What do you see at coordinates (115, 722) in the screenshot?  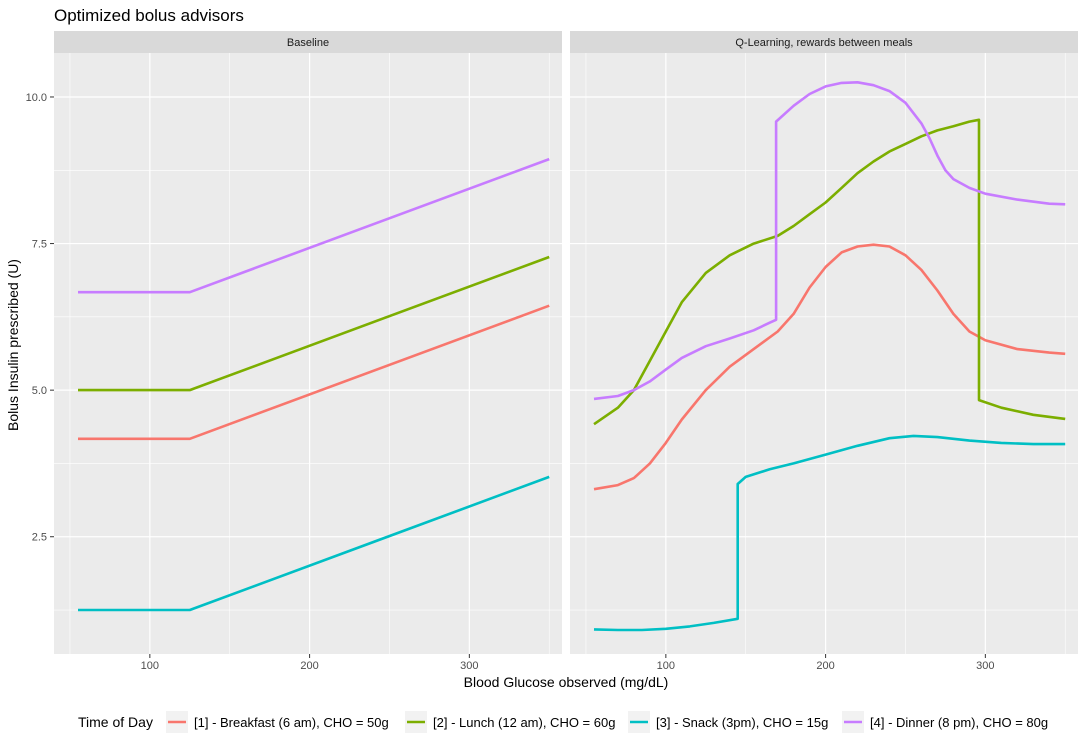 I see `legend-title: Time of Day` at bounding box center [115, 722].